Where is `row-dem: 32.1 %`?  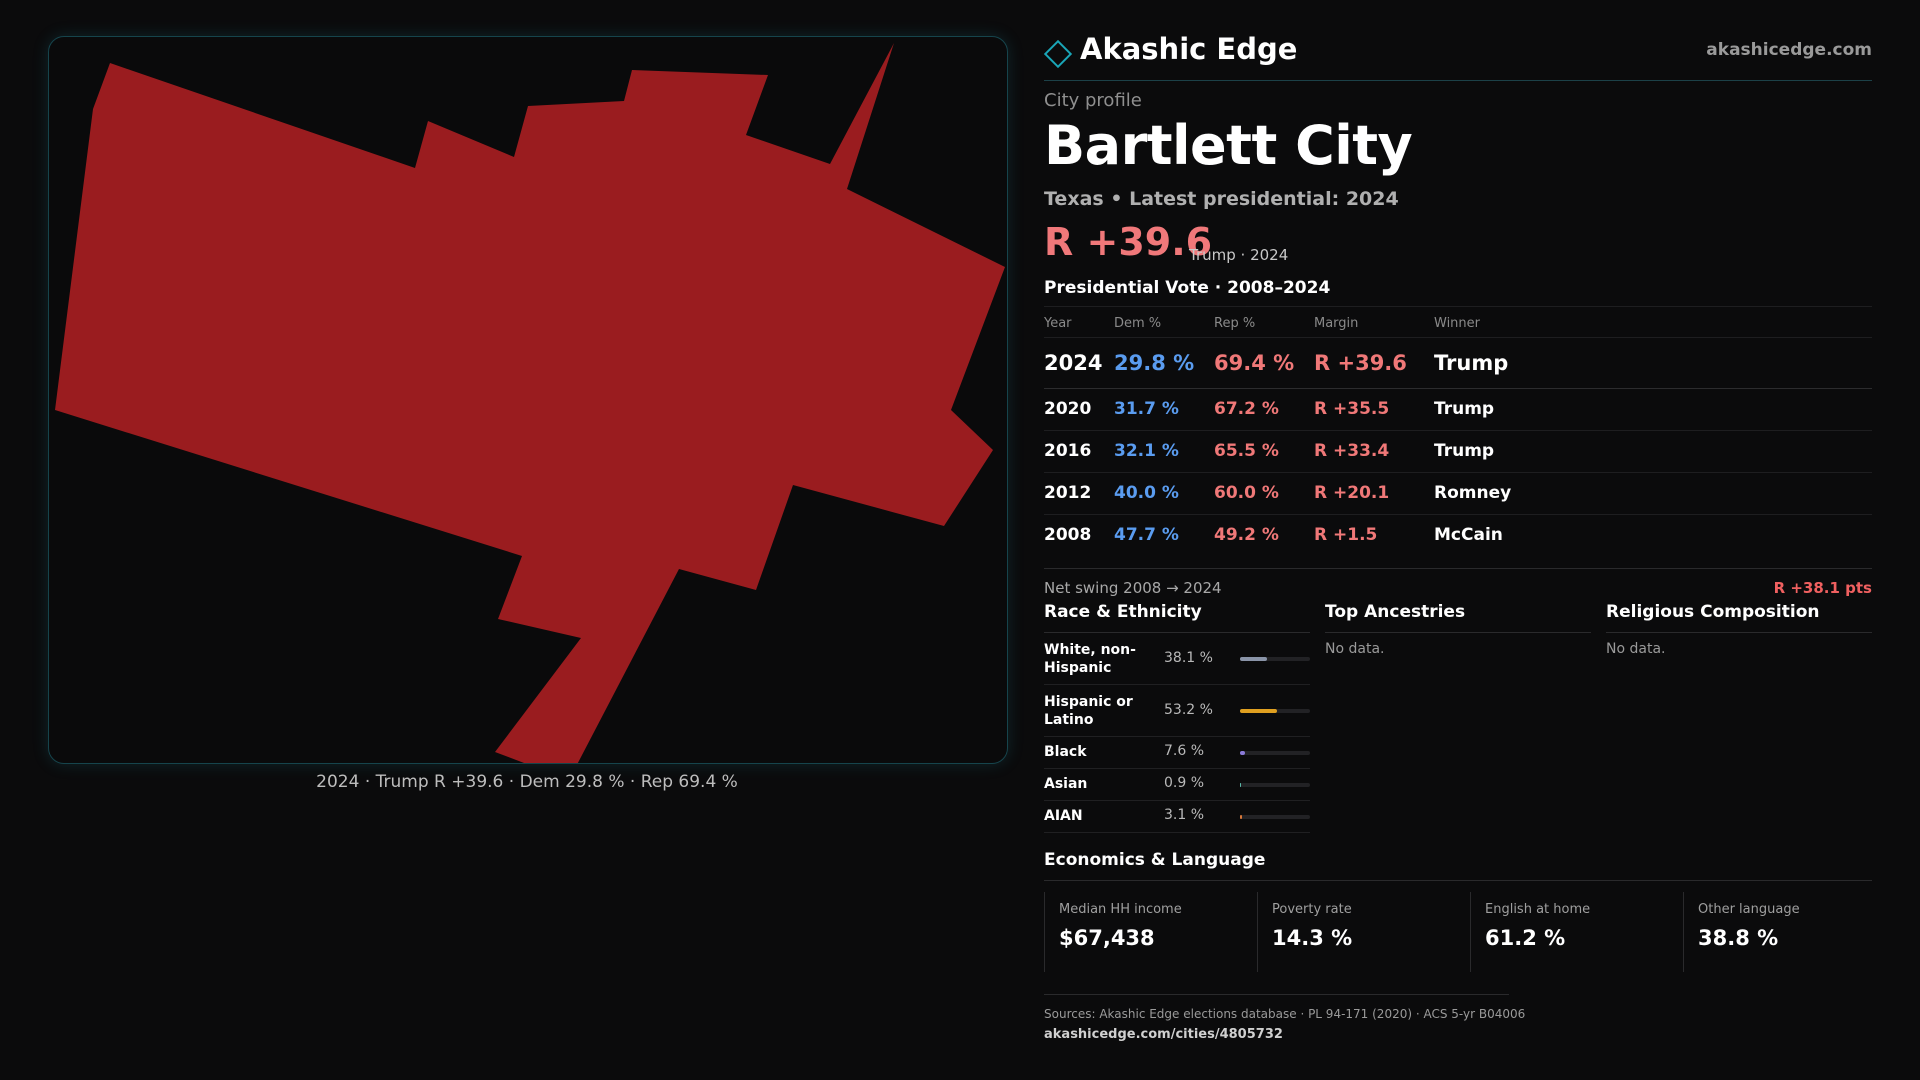
row-dem: 32.1 % is located at coordinates (1146, 451).